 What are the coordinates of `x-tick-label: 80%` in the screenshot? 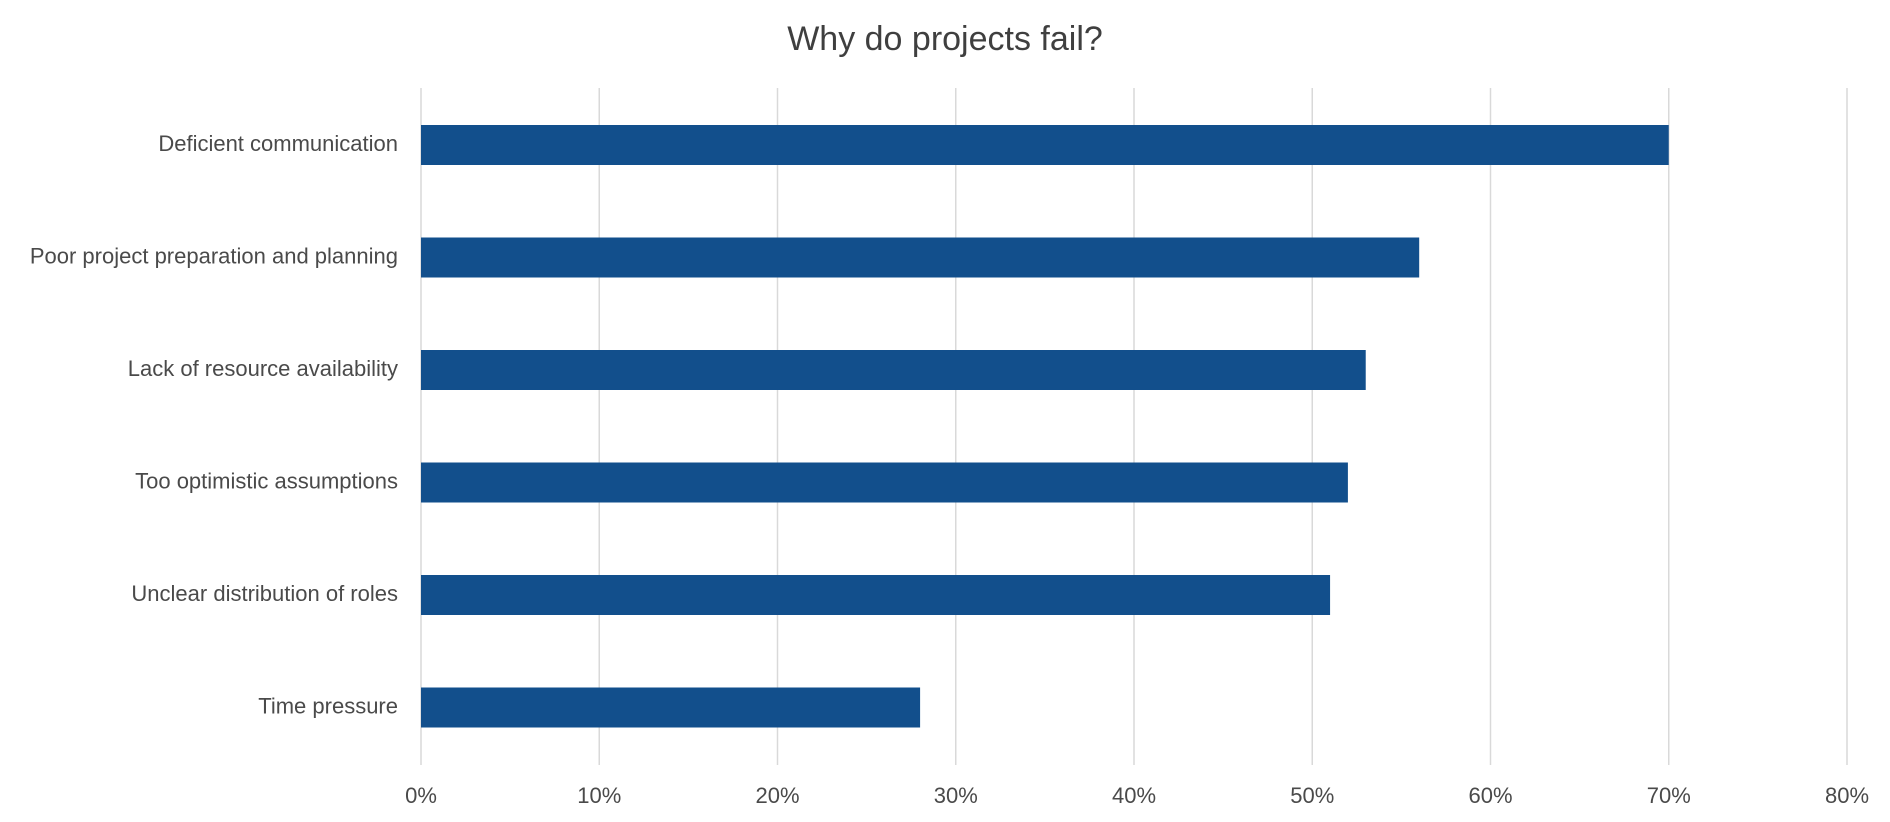 It's located at (1847, 795).